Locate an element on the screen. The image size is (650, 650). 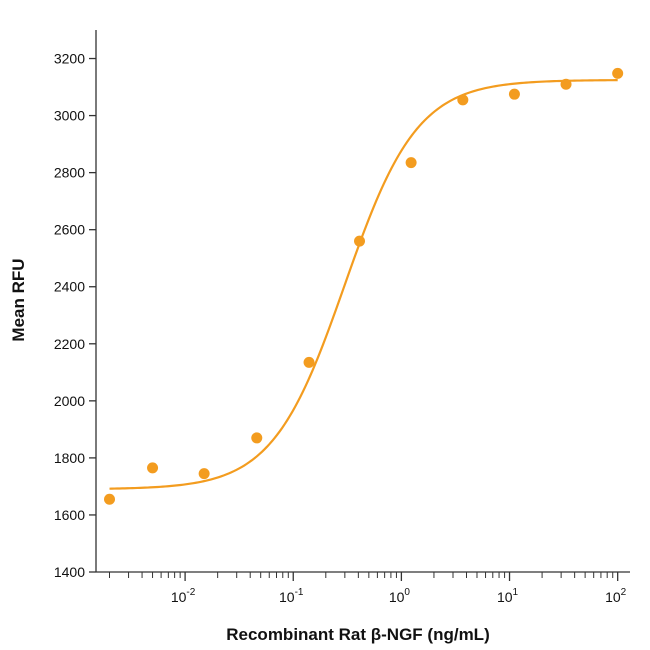
y-tick-label: 2000 is located at coordinates (69, 401).